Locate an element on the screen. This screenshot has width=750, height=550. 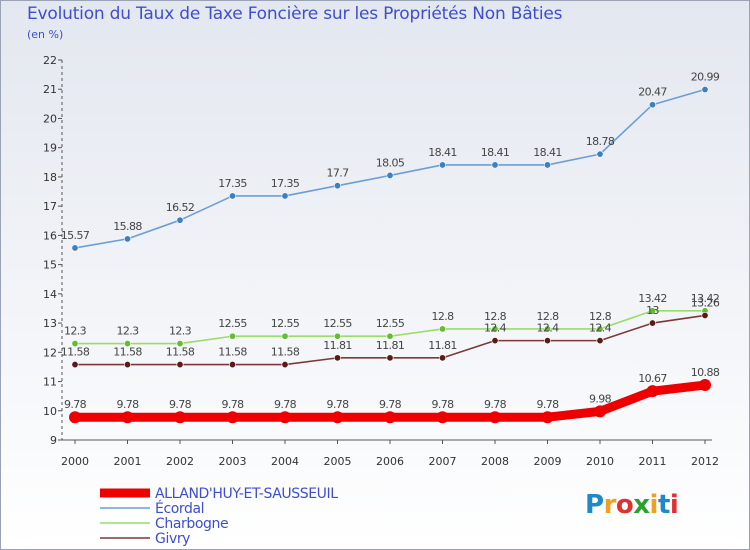
x-tick-label: 2005 is located at coordinates (338, 461).